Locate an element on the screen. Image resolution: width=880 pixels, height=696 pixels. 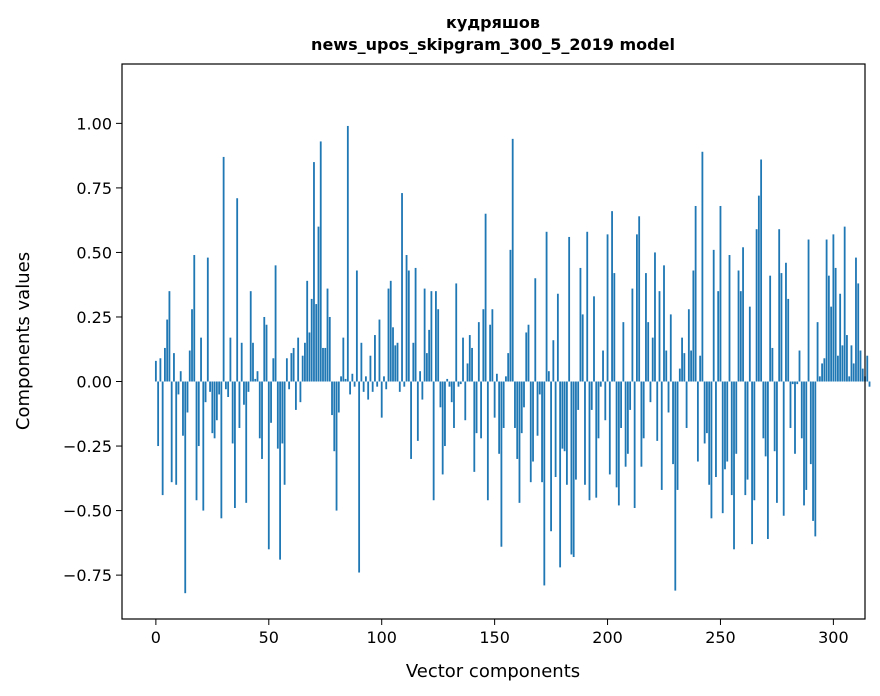
y-axis-label: Components values is located at coordinates (23, 341).